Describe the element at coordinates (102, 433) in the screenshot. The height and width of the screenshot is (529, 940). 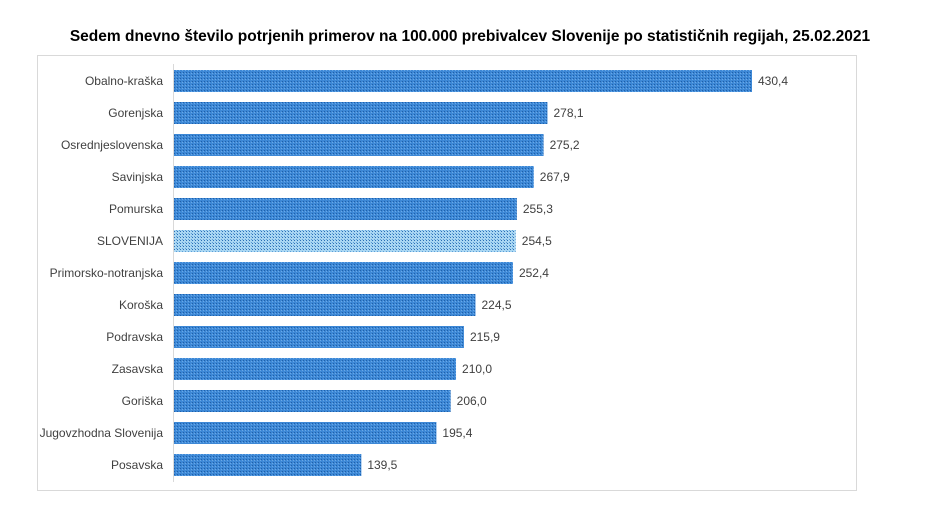
I see `category-label: Jugovzhodna Slovenija` at that location.